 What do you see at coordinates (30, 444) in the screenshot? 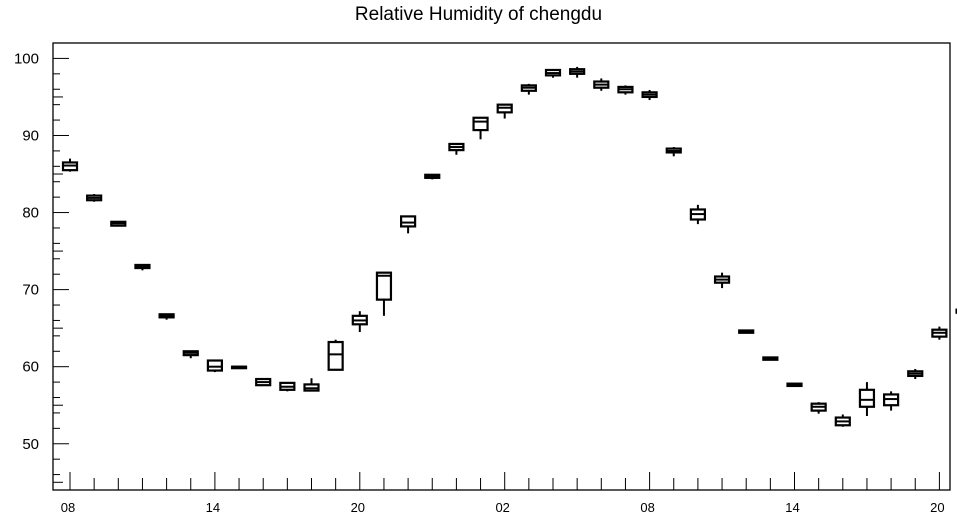
I see `y-tick-label: 50` at bounding box center [30, 444].